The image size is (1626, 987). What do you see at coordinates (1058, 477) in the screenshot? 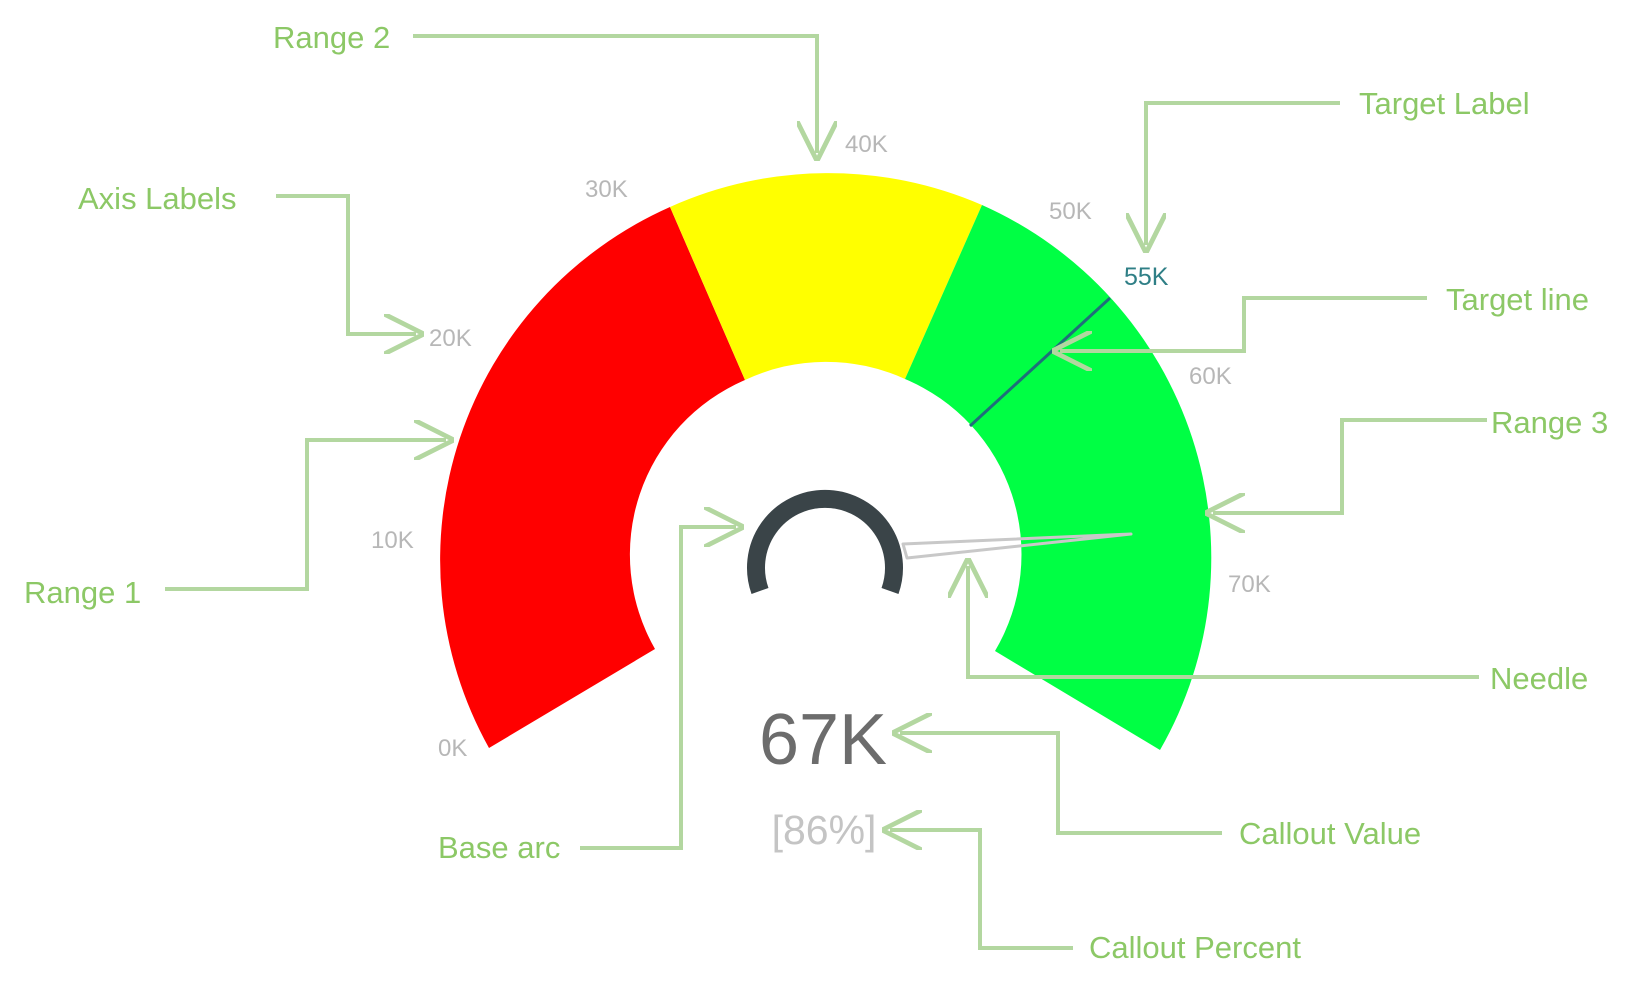
I see `range-3-segment` at bounding box center [1058, 477].